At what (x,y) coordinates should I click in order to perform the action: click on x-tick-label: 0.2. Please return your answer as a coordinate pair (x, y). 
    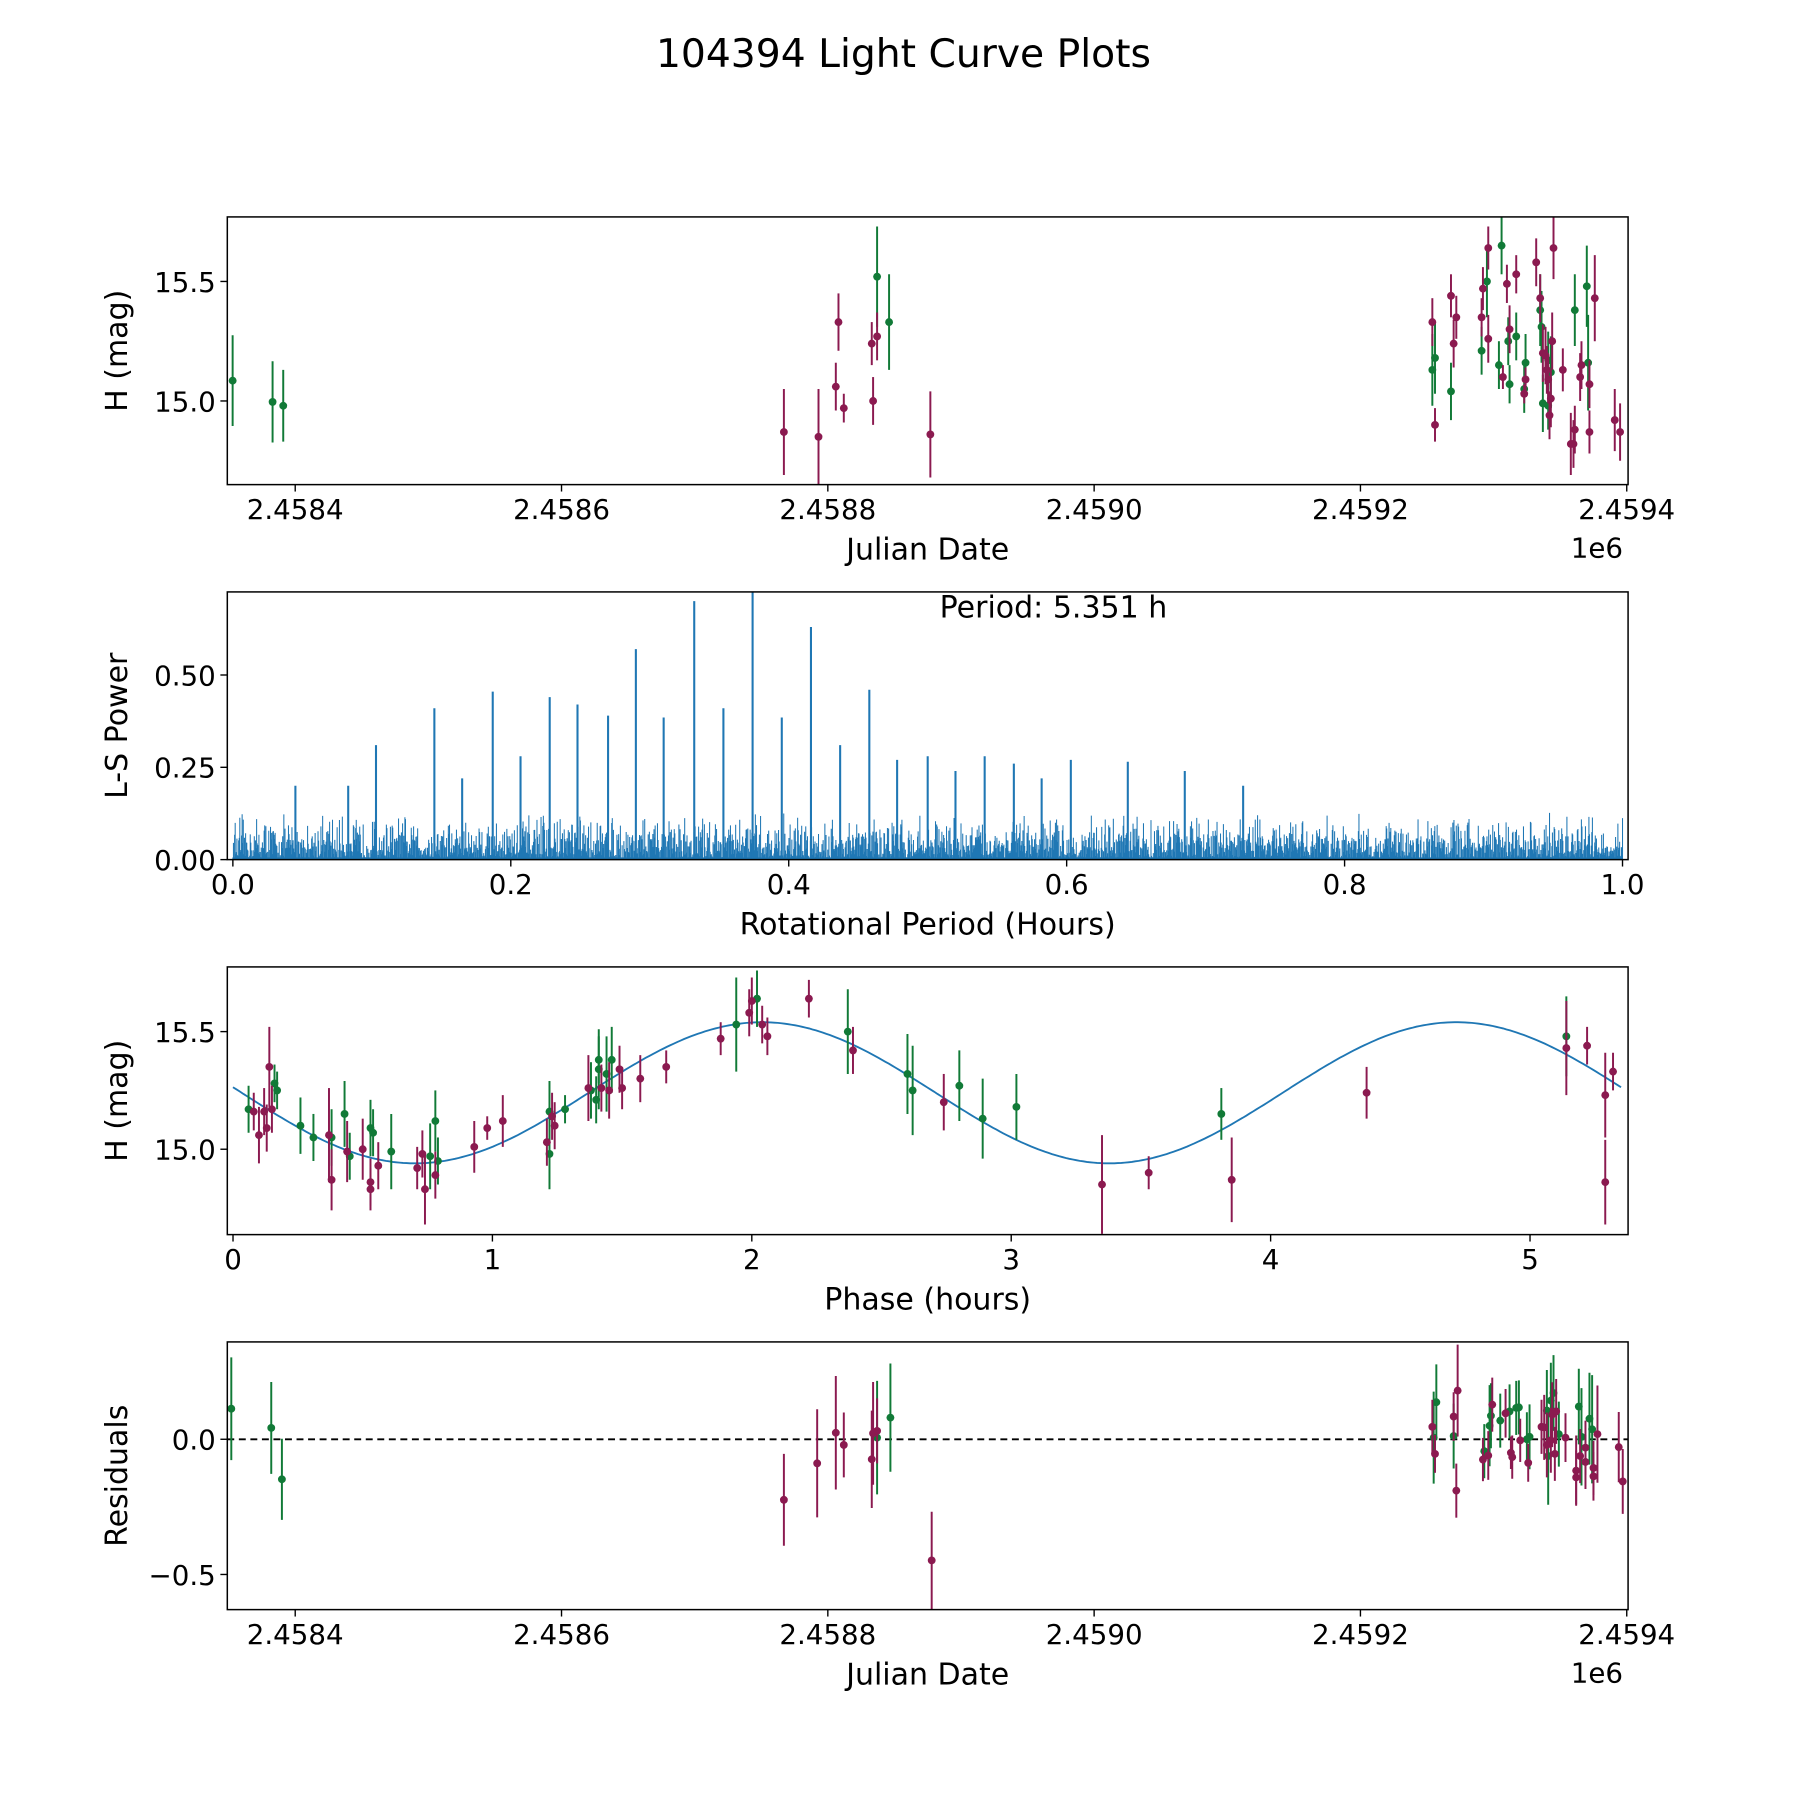
    Looking at the image, I should click on (511, 884).